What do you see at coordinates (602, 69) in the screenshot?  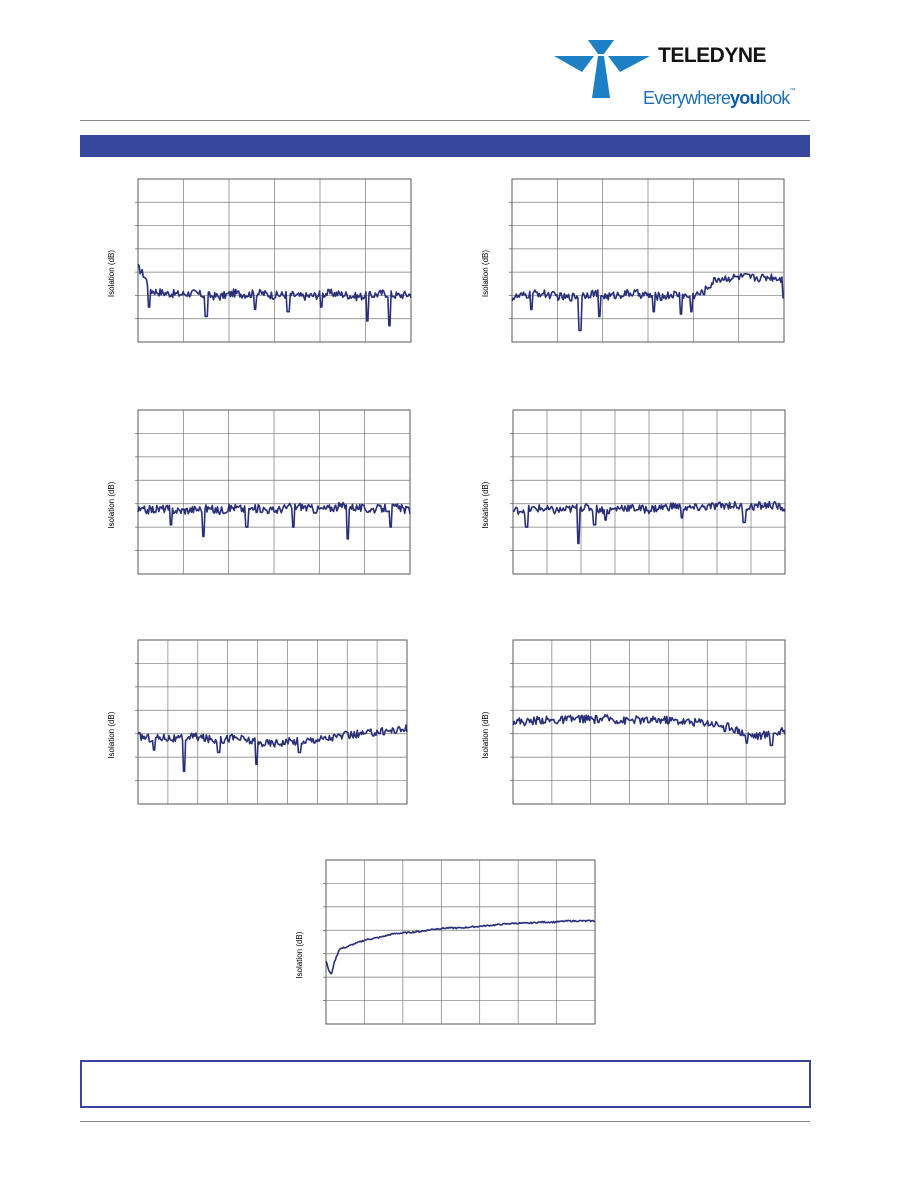 I see `teledyne-logo-icon` at bounding box center [602, 69].